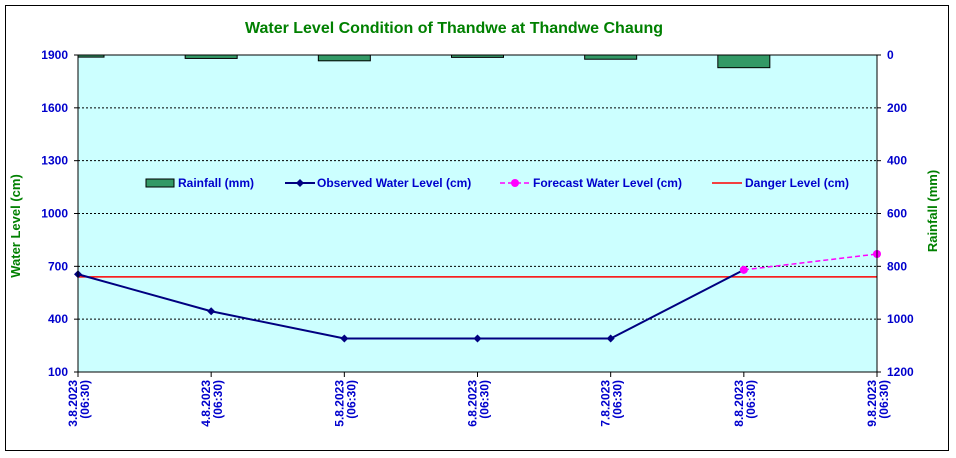 This screenshot has height=458, width=956. What do you see at coordinates (872, 403) in the screenshot?
I see `x-tick-label-line: 9.8.2023` at bounding box center [872, 403].